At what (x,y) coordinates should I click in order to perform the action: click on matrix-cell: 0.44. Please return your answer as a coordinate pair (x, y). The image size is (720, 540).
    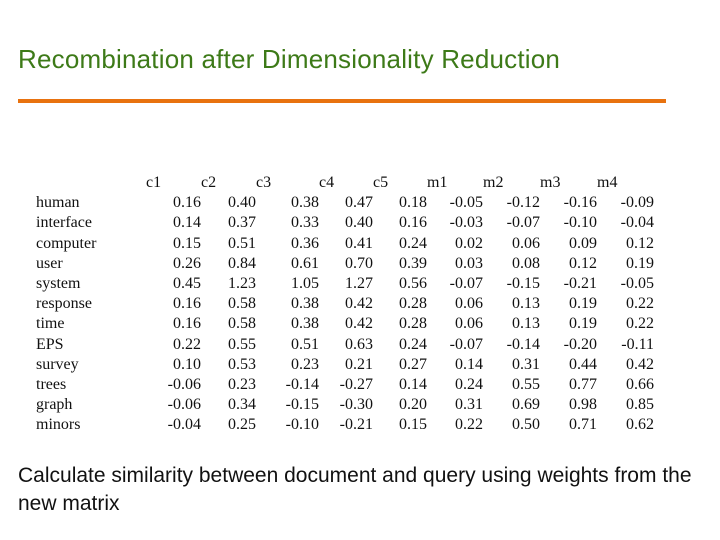
    Looking at the image, I should click on (583, 364).